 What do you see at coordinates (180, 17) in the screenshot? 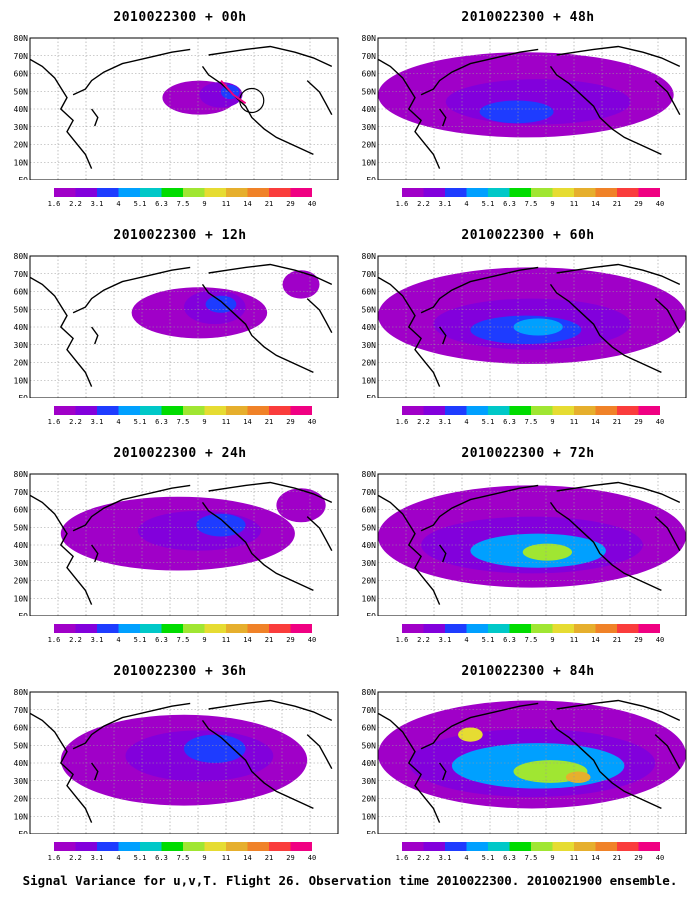
I see `panel-title: 2010022300 + 00h` at bounding box center [180, 17].